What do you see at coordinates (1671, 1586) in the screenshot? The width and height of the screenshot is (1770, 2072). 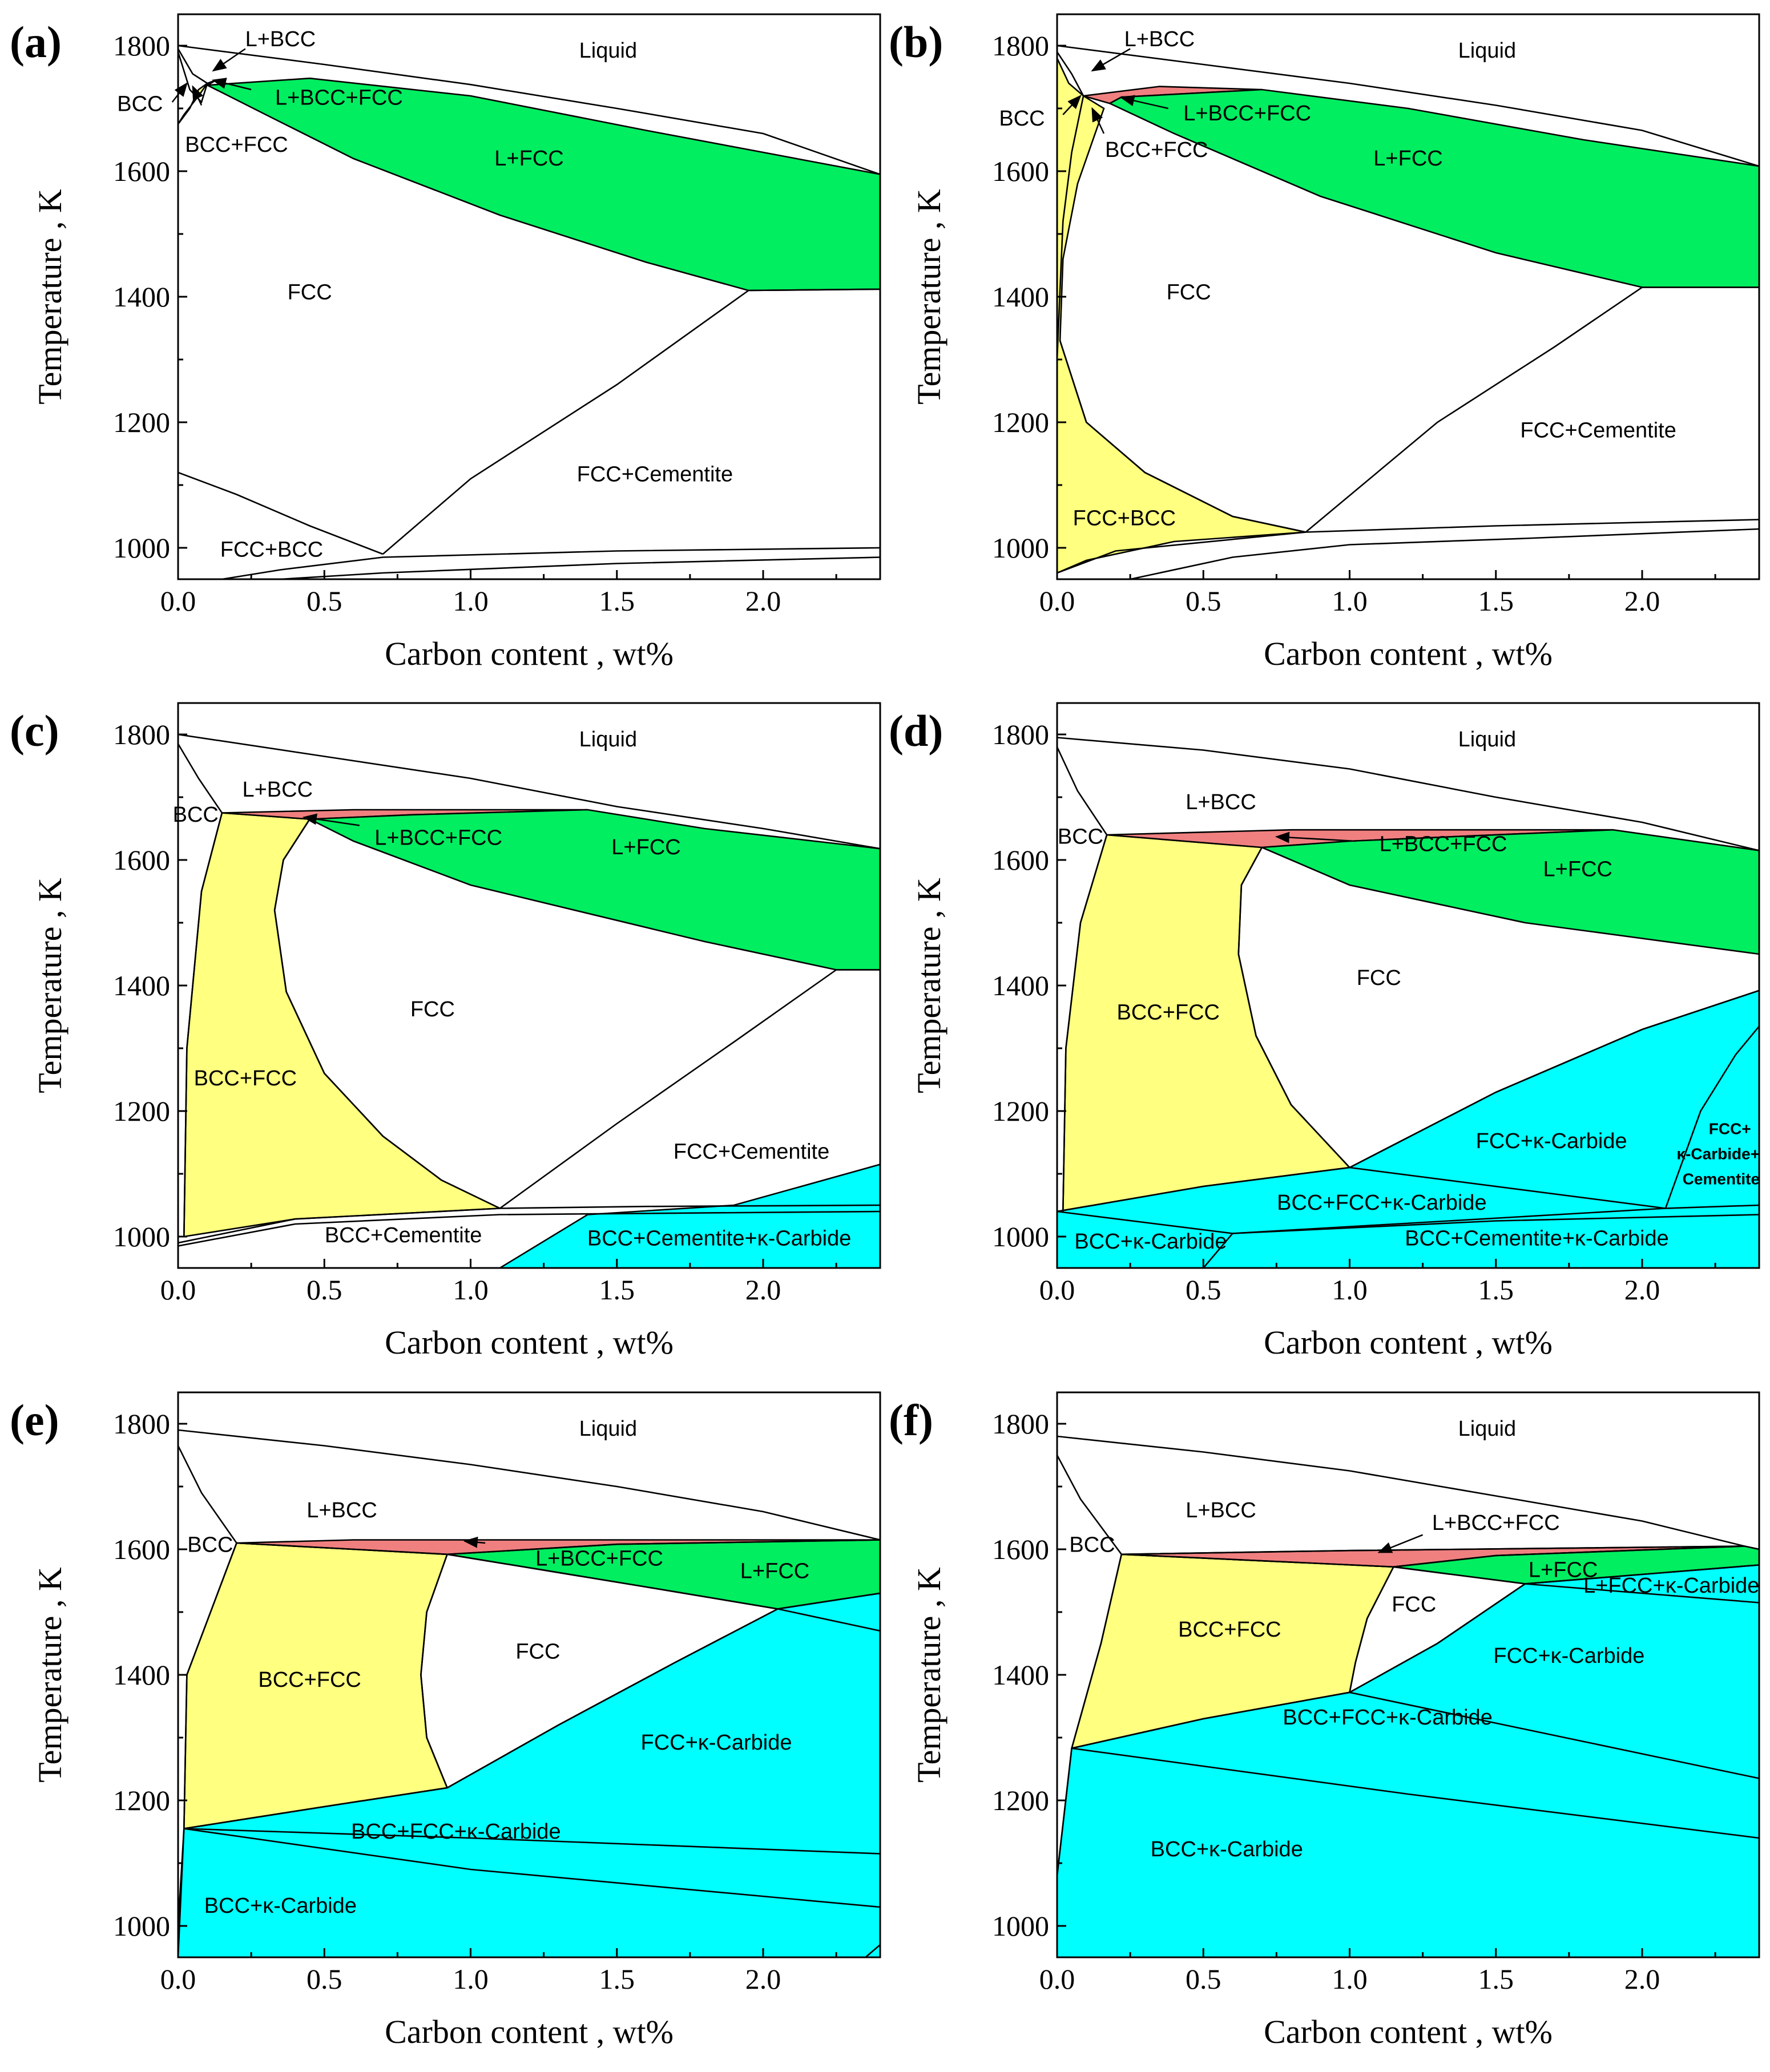 I see `phase-label: L+FCC+κ-Carbide` at bounding box center [1671, 1586].